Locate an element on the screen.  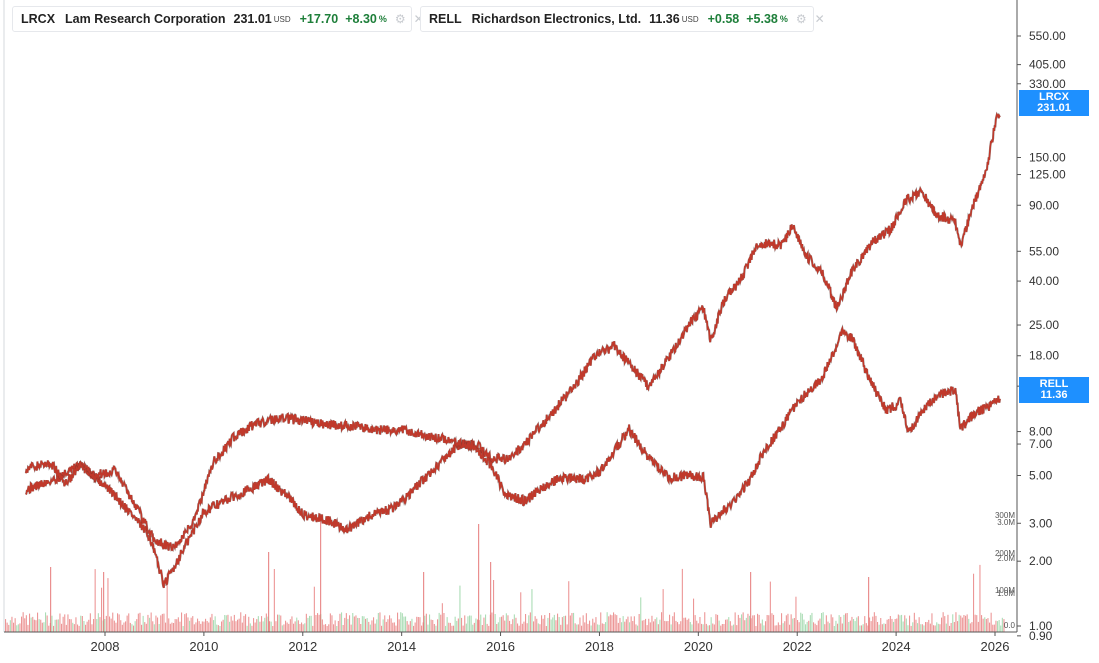
legend-change: +0.58 is located at coordinates (723, 19).